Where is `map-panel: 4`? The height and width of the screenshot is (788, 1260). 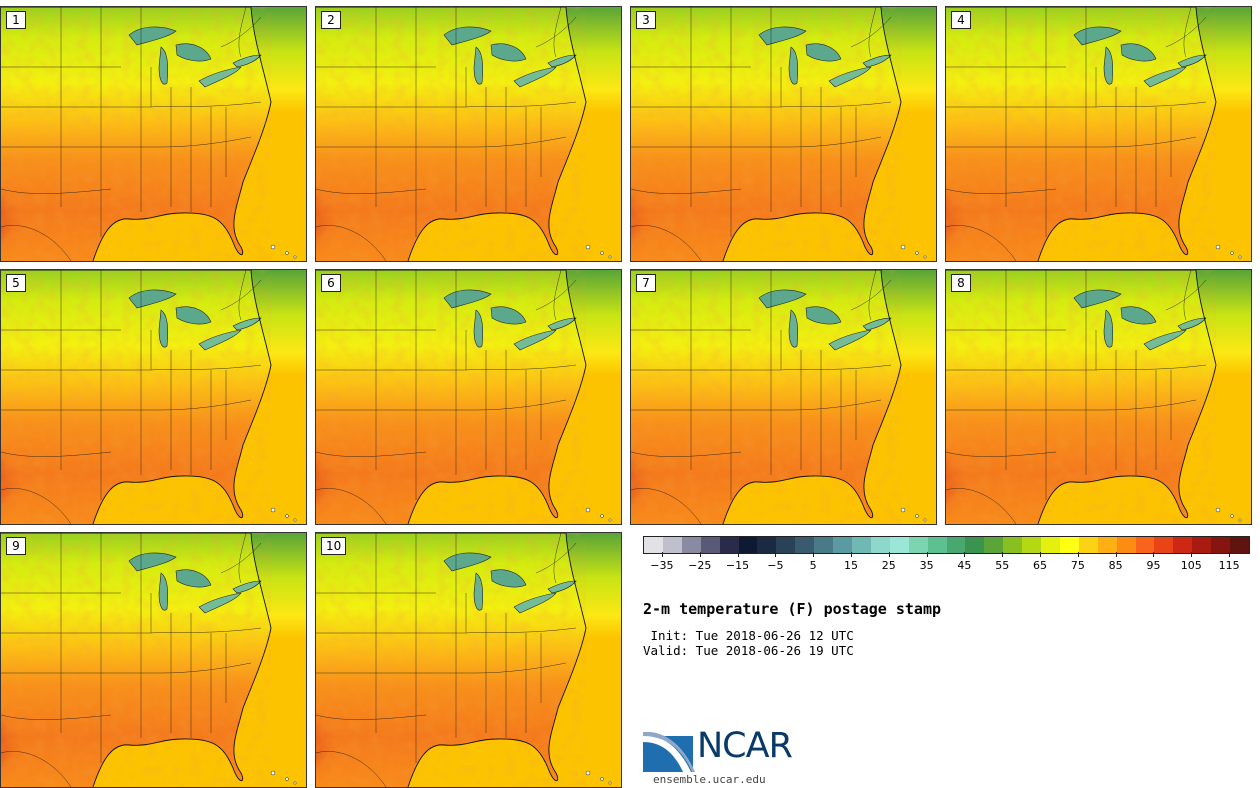 map-panel: 4 is located at coordinates (1098, 134).